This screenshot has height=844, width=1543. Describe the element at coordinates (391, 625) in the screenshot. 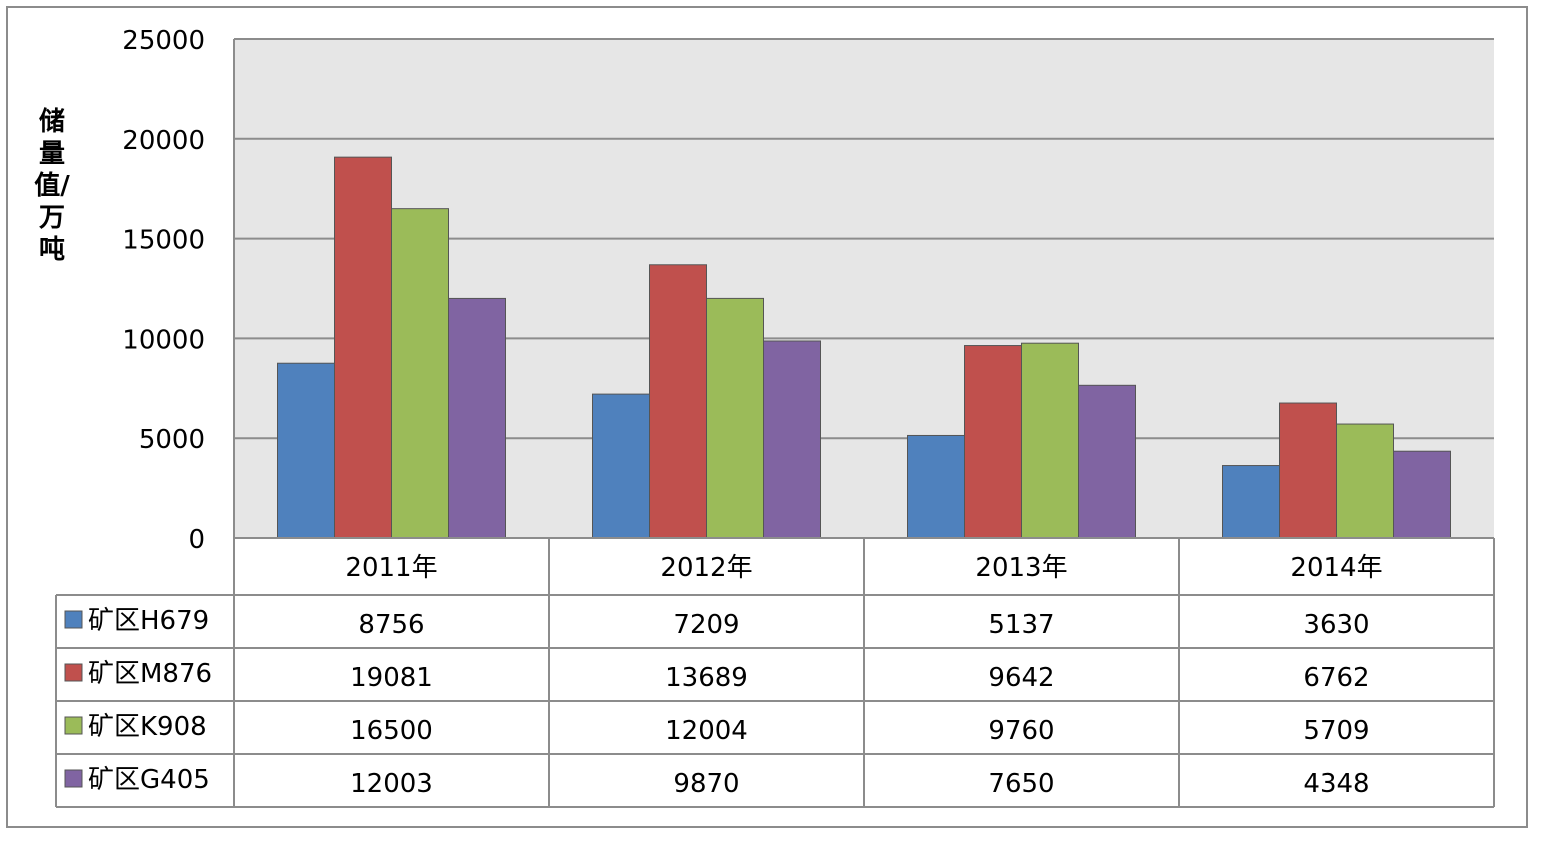

I see `data-table-value: 8756` at that location.